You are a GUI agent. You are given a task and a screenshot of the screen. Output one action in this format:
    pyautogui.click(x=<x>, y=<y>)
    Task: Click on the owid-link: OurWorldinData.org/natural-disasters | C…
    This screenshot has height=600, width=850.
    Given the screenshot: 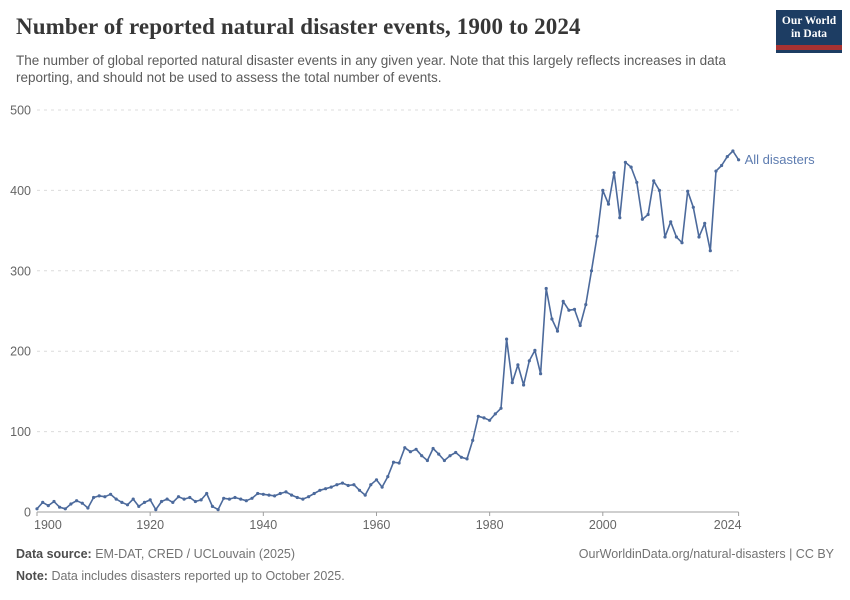 What is the action you would take?
    pyautogui.click(x=706, y=554)
    